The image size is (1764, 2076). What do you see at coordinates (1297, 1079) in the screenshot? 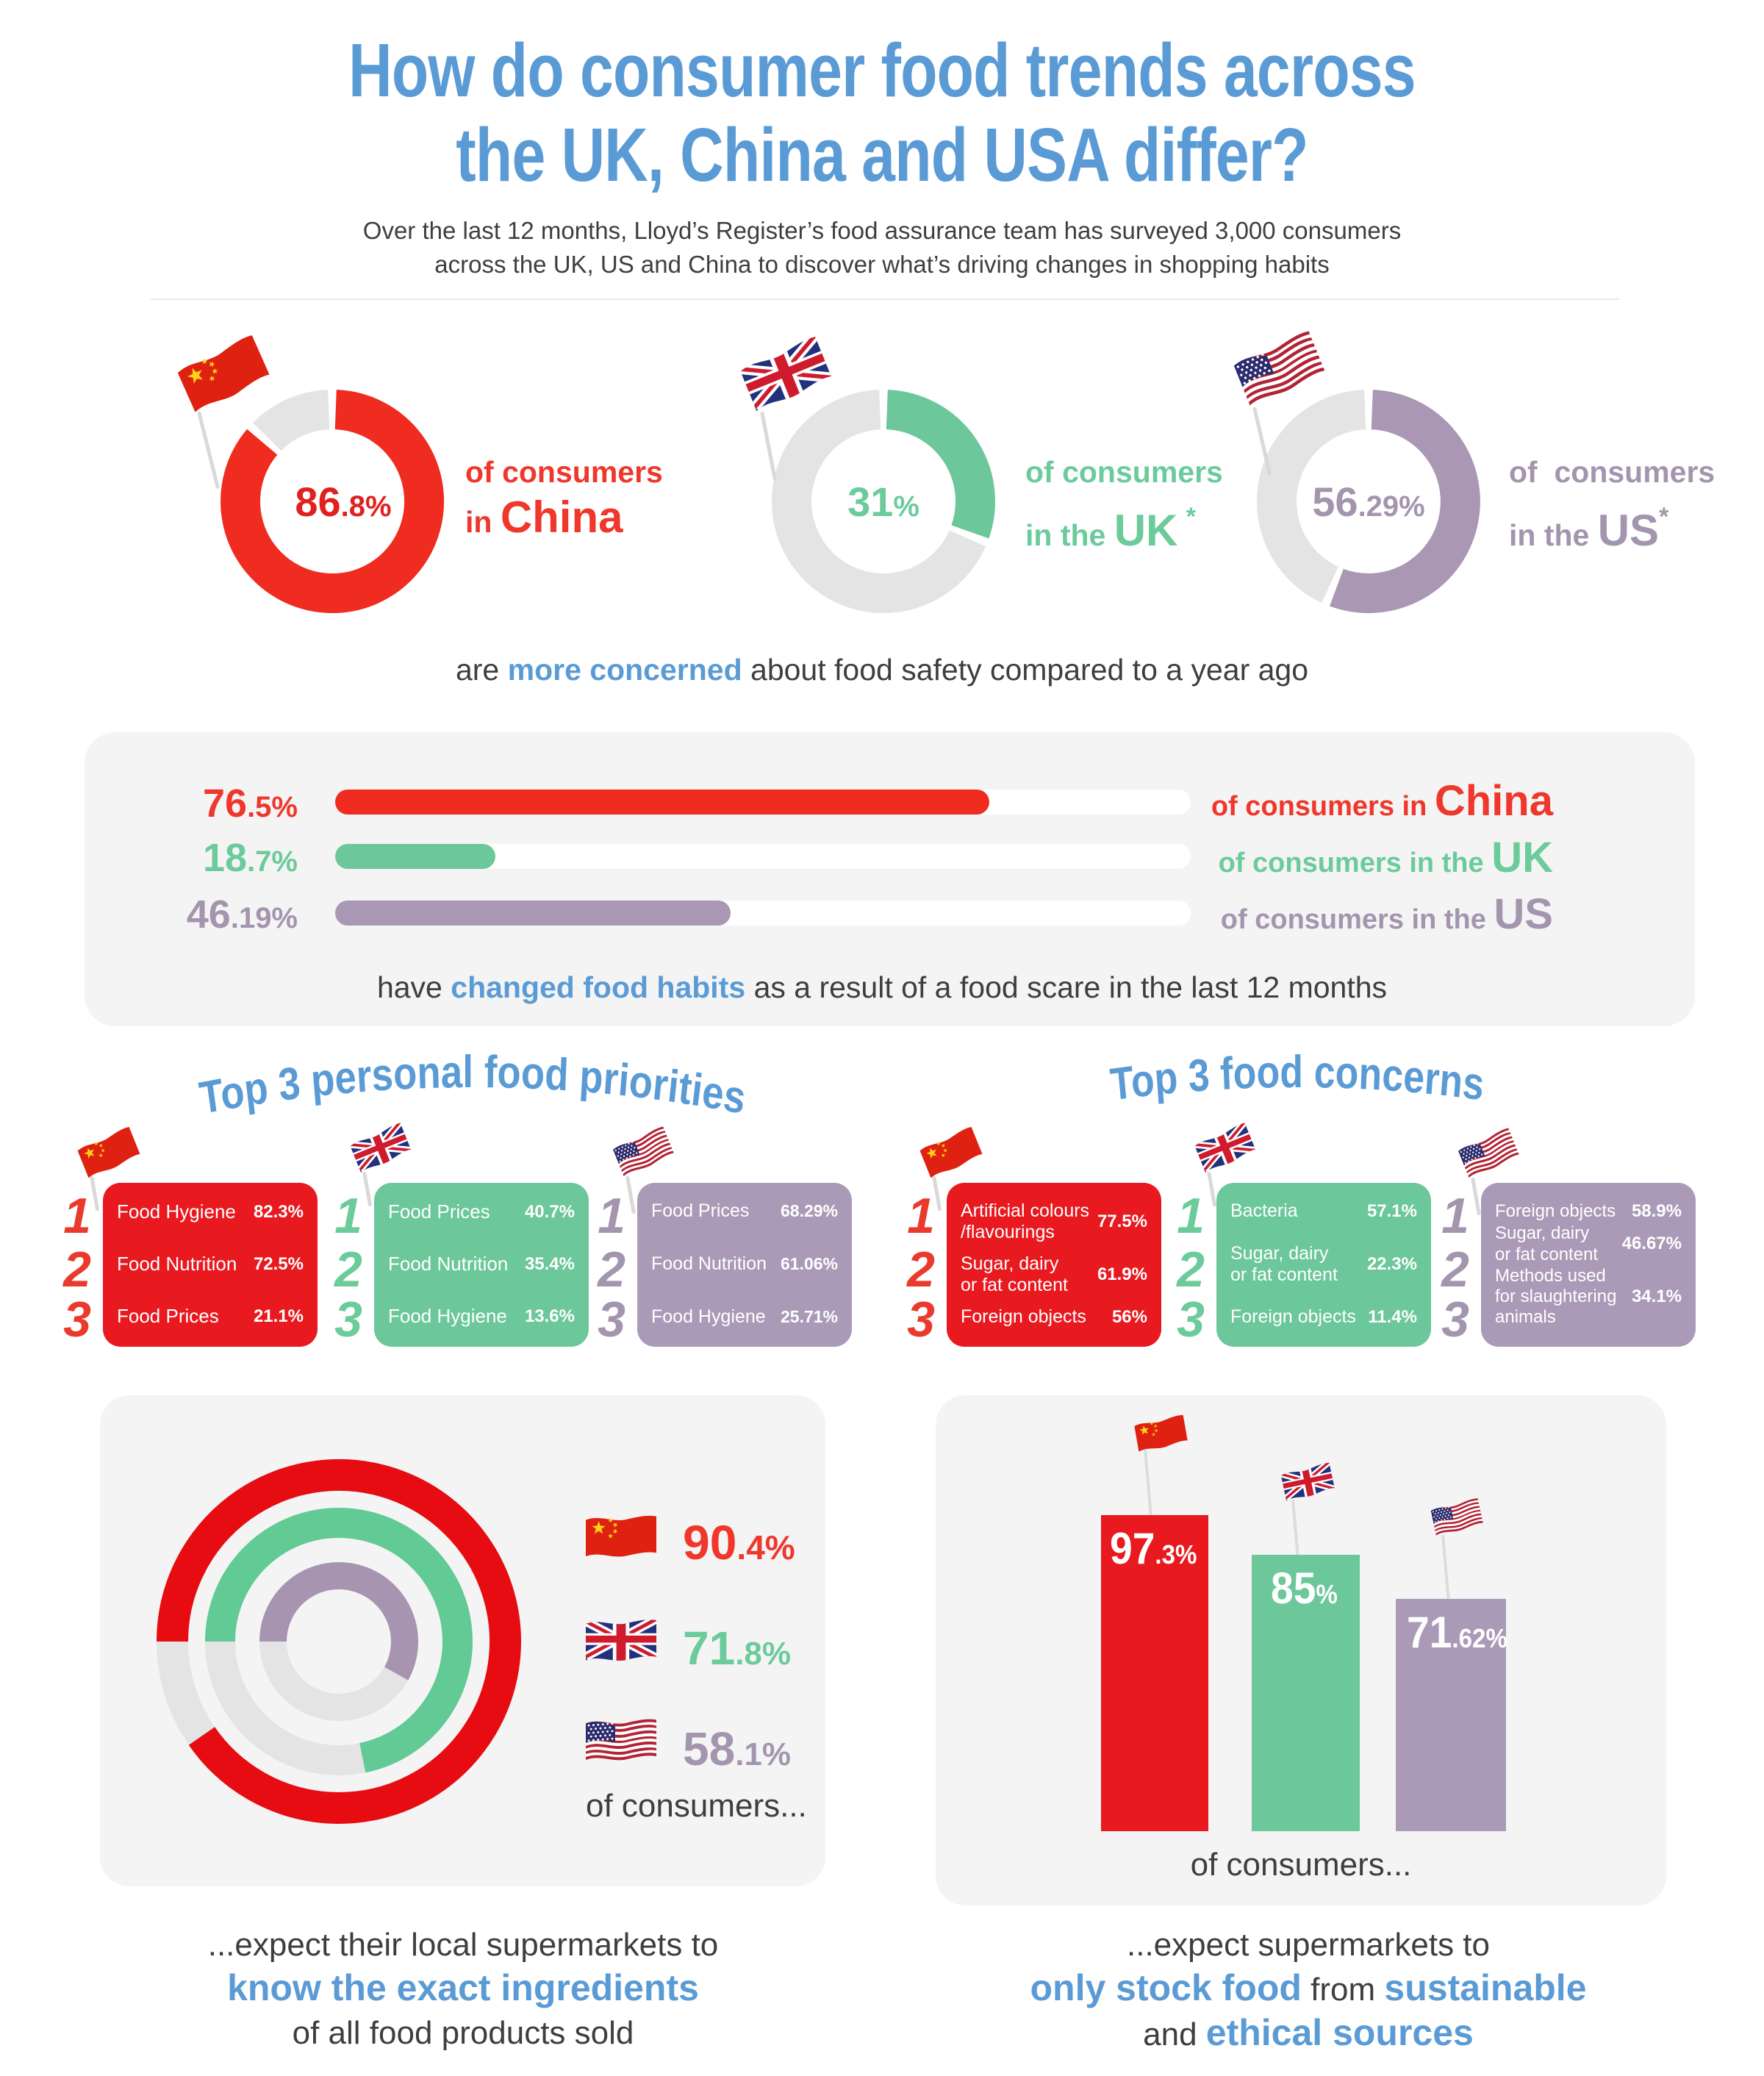
I see `svg-text: Top 3 food concerns` at bounding box center [1297, 1079].